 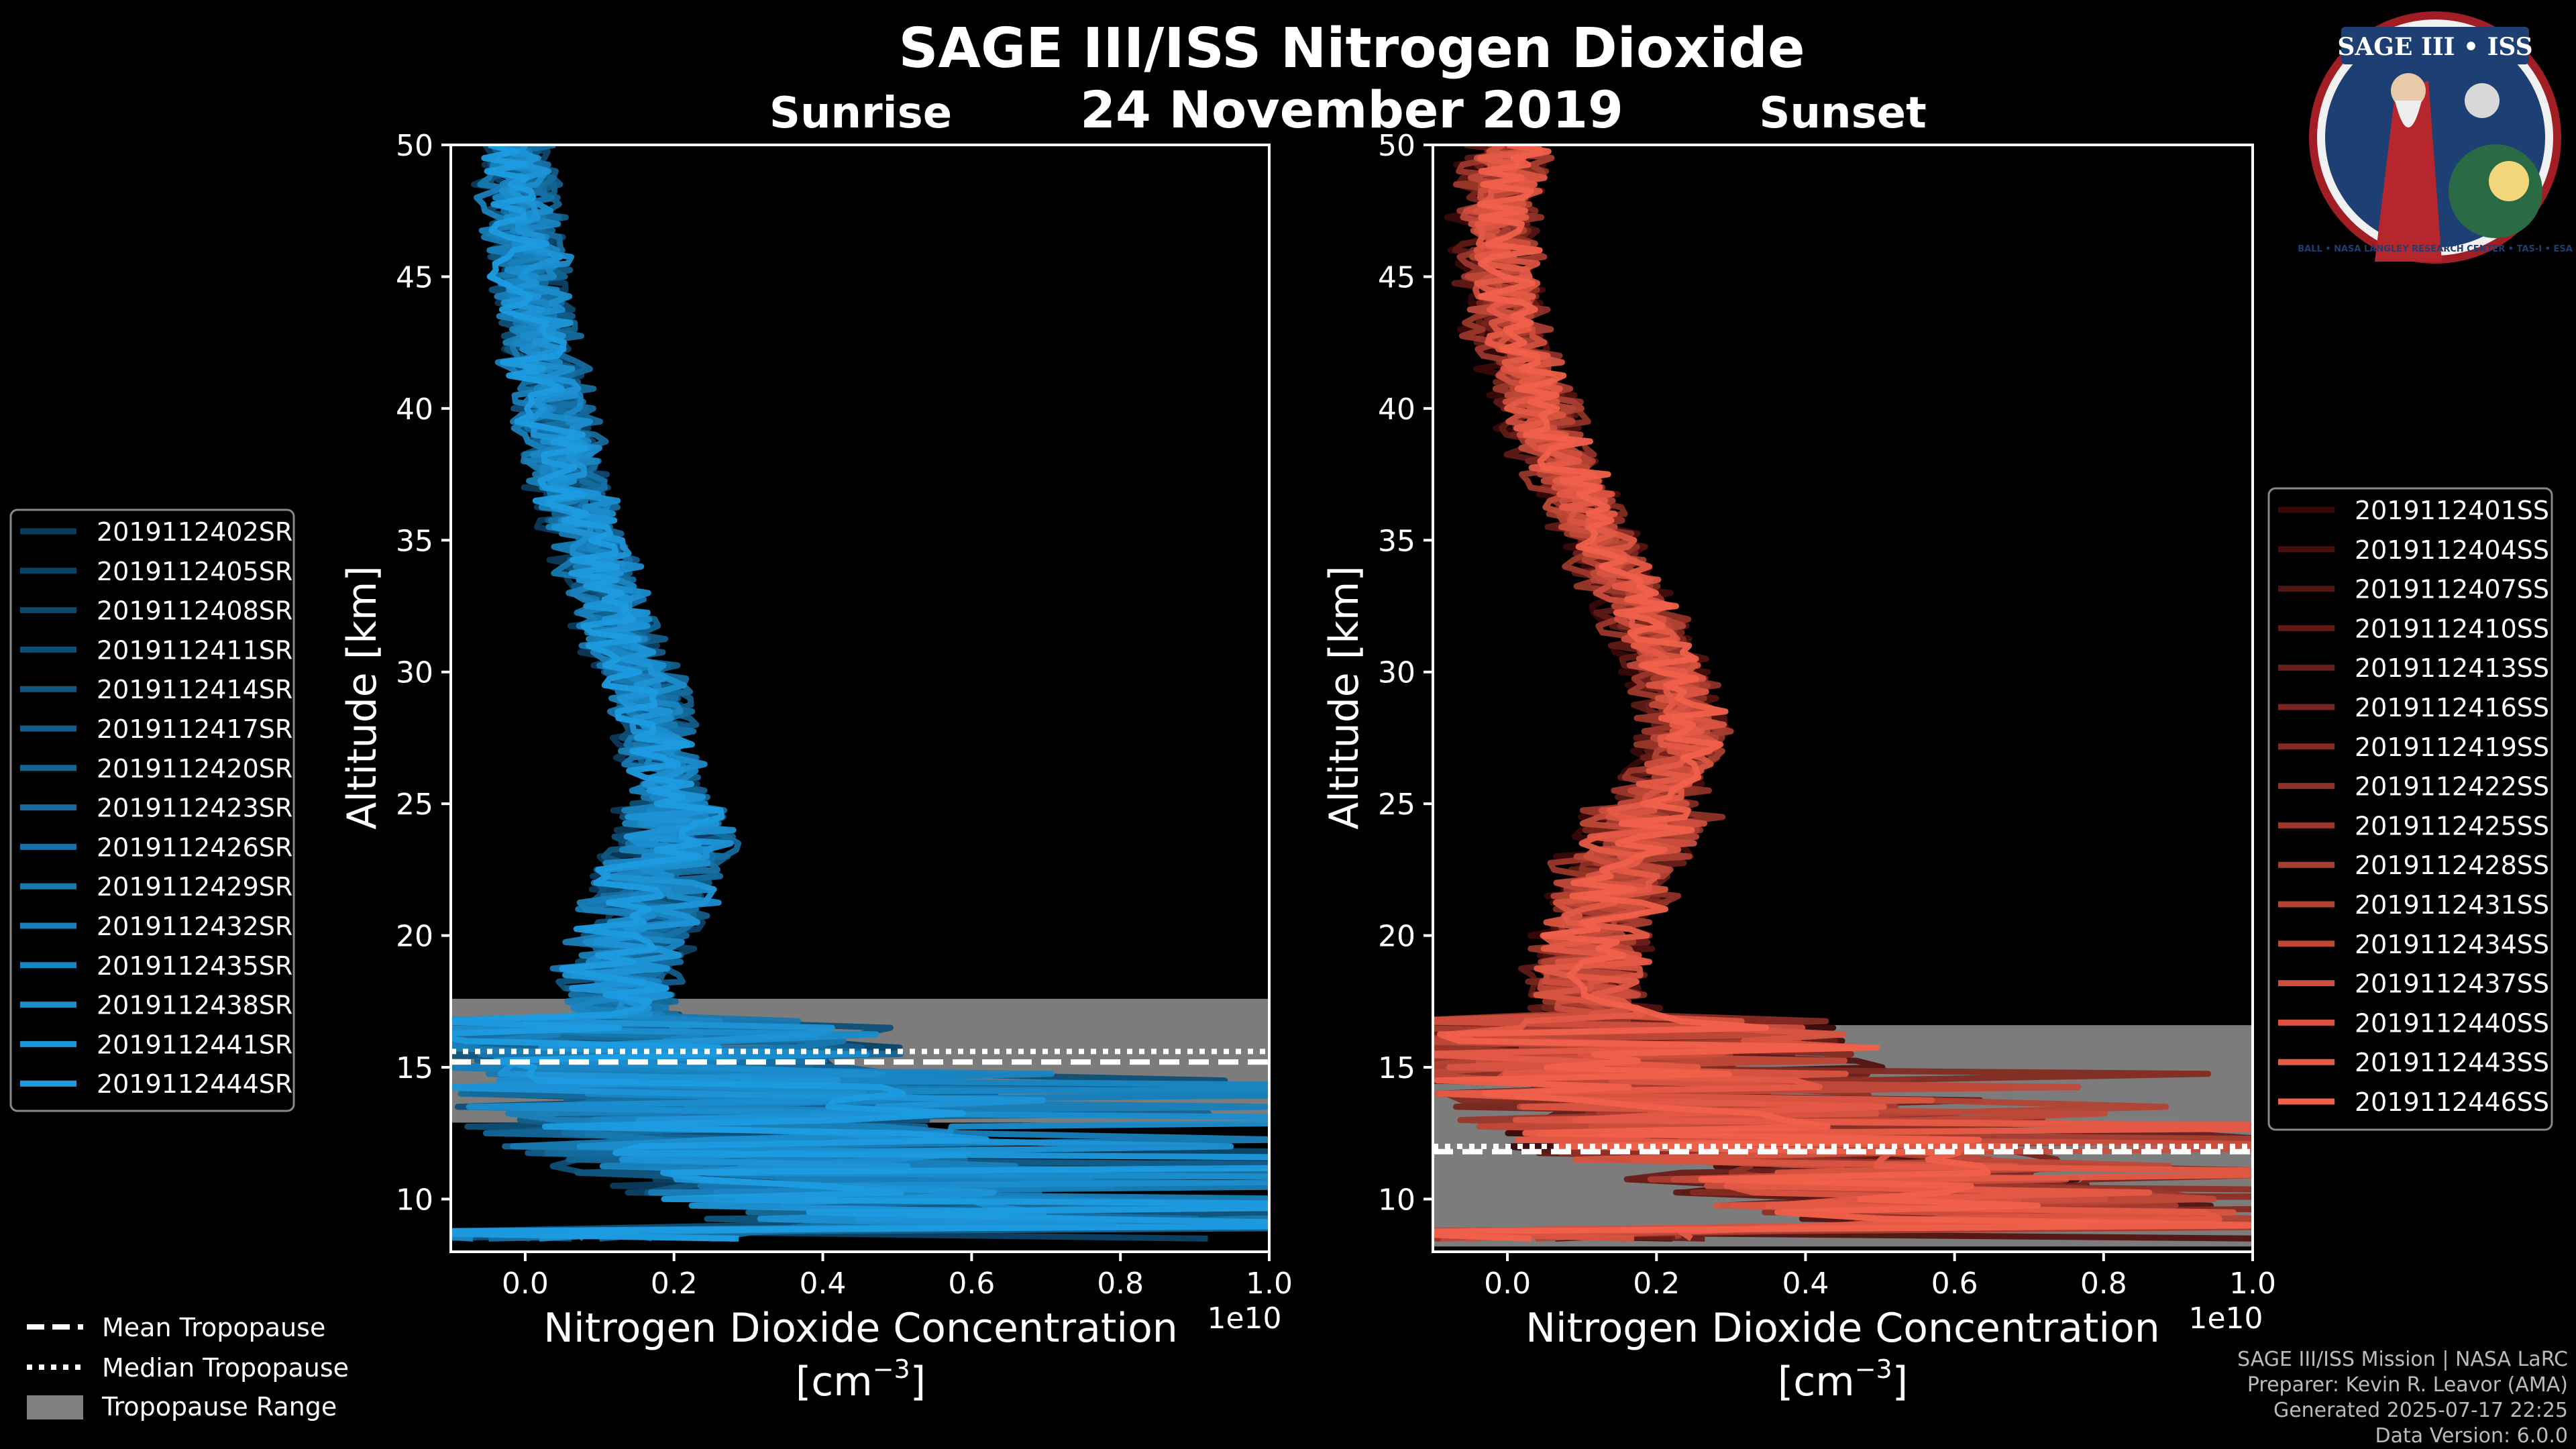 I want to click on legend-label: 2019112408SR, so click(x=194, y=611).